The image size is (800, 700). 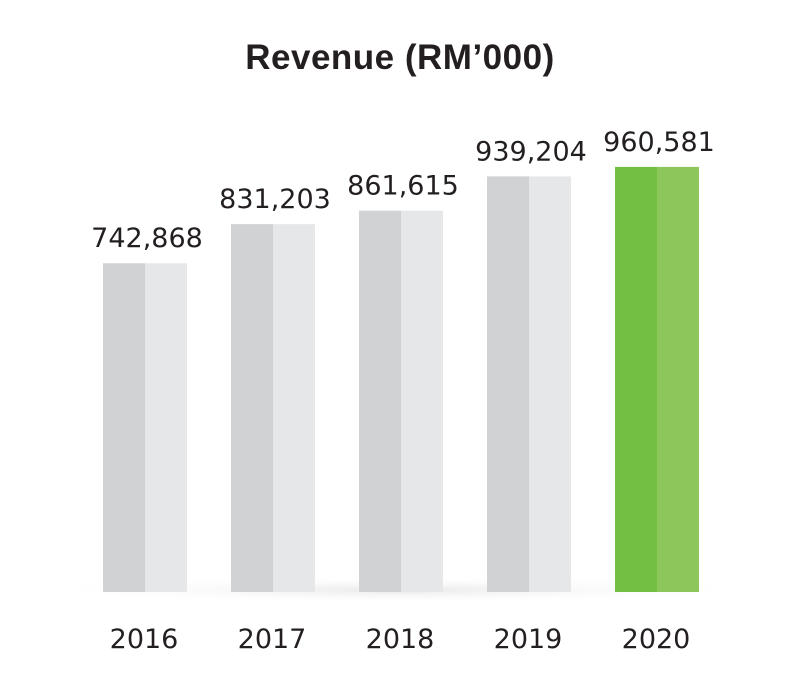 What do you see at coordinates (656, 639) in the screenshot?
I see `category-label-2020: 2020` at bounding box center [656, 639].